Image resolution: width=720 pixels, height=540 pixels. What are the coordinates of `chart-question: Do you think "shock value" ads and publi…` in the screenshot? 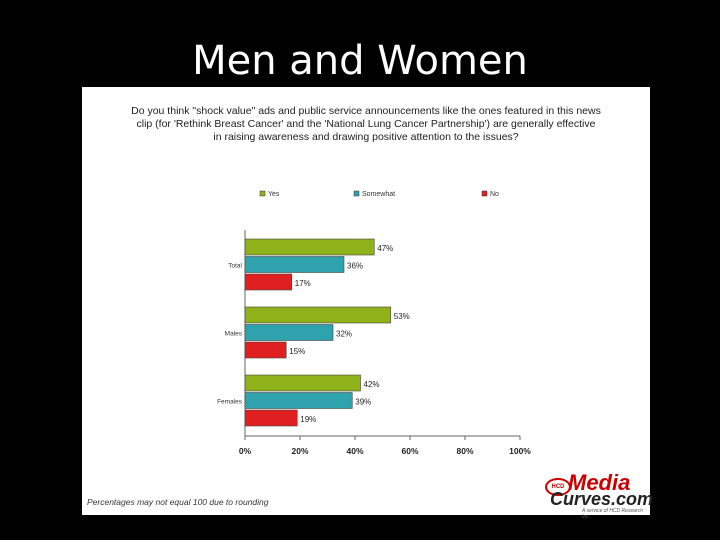 It's located at (366, 124).